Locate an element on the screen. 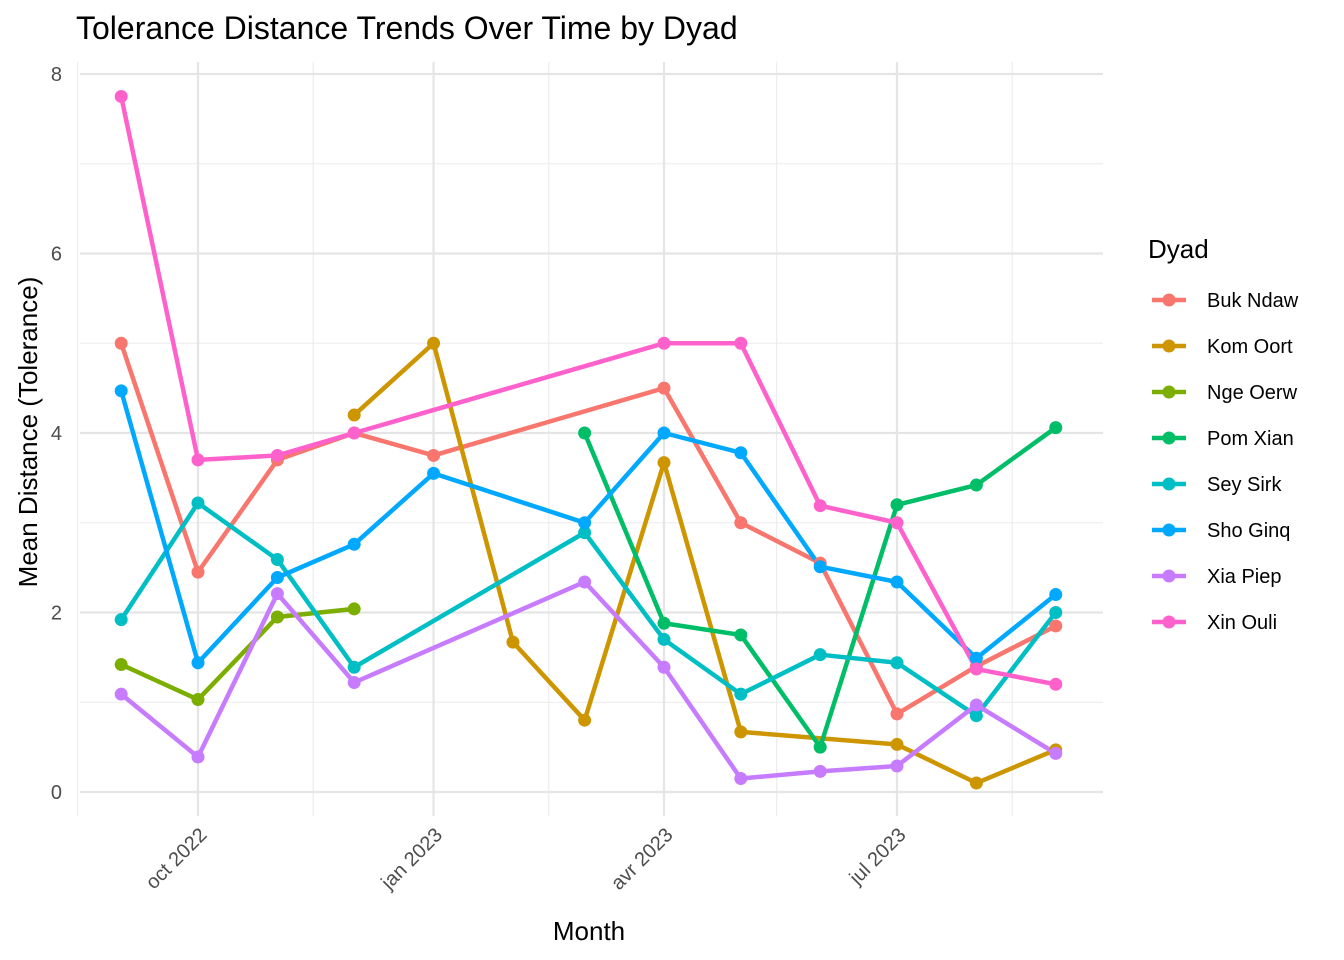 This screenshot has width=1344, height=960. legend-label: Xin Ouli is located at coordinates (1242, 623).